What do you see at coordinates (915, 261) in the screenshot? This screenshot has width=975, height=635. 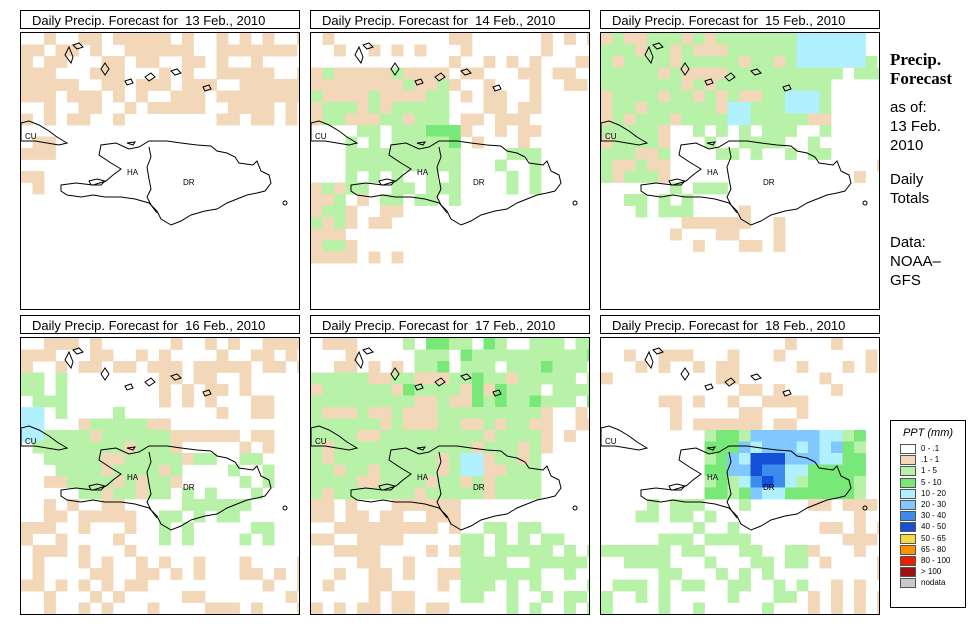 I see `data-source-text: Data: NOAA– GFS` at bounding box center [915, 261].